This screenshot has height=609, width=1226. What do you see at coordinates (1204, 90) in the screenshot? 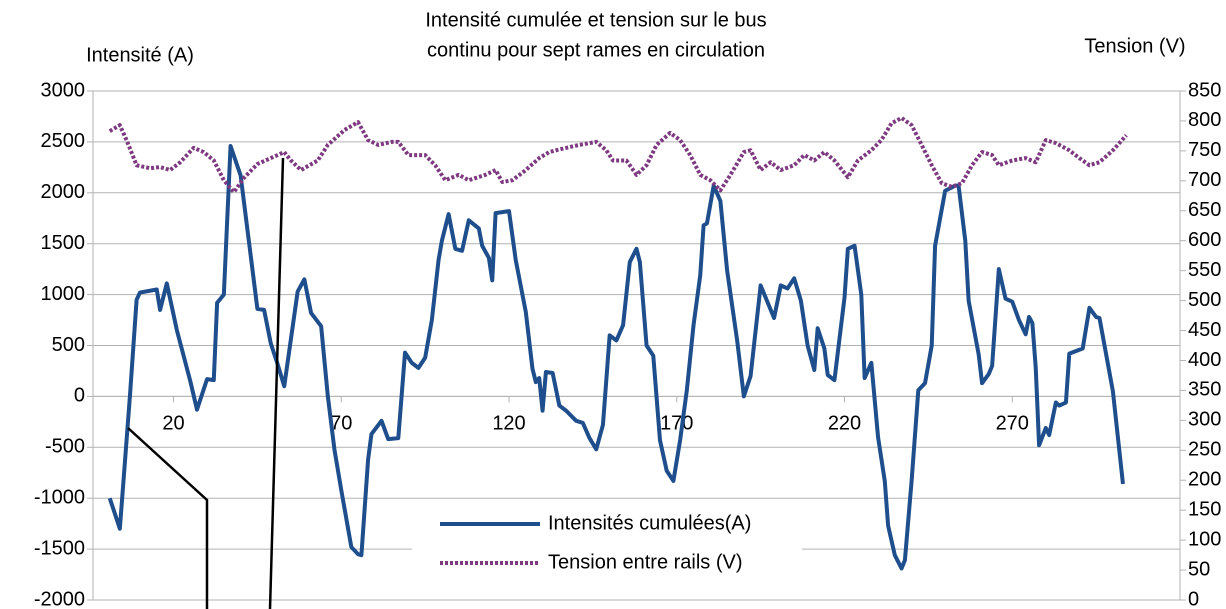
I see `y2-tick-label: 850` at bounding box center [1204, 90].